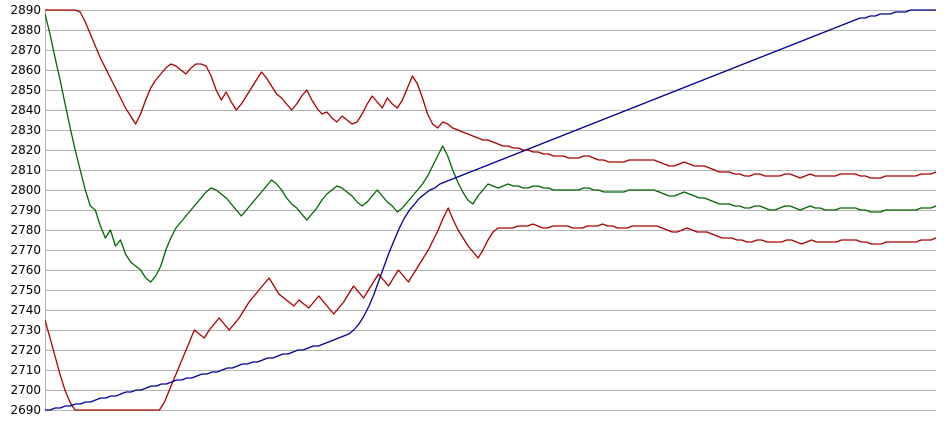 Image resolution: width=950 pixels, height=435 pixels. What do you see at coordinates (25, 250) in the screenshot?
I see `y-axis-tick-label: 2770` at bounding box center [25, 250].